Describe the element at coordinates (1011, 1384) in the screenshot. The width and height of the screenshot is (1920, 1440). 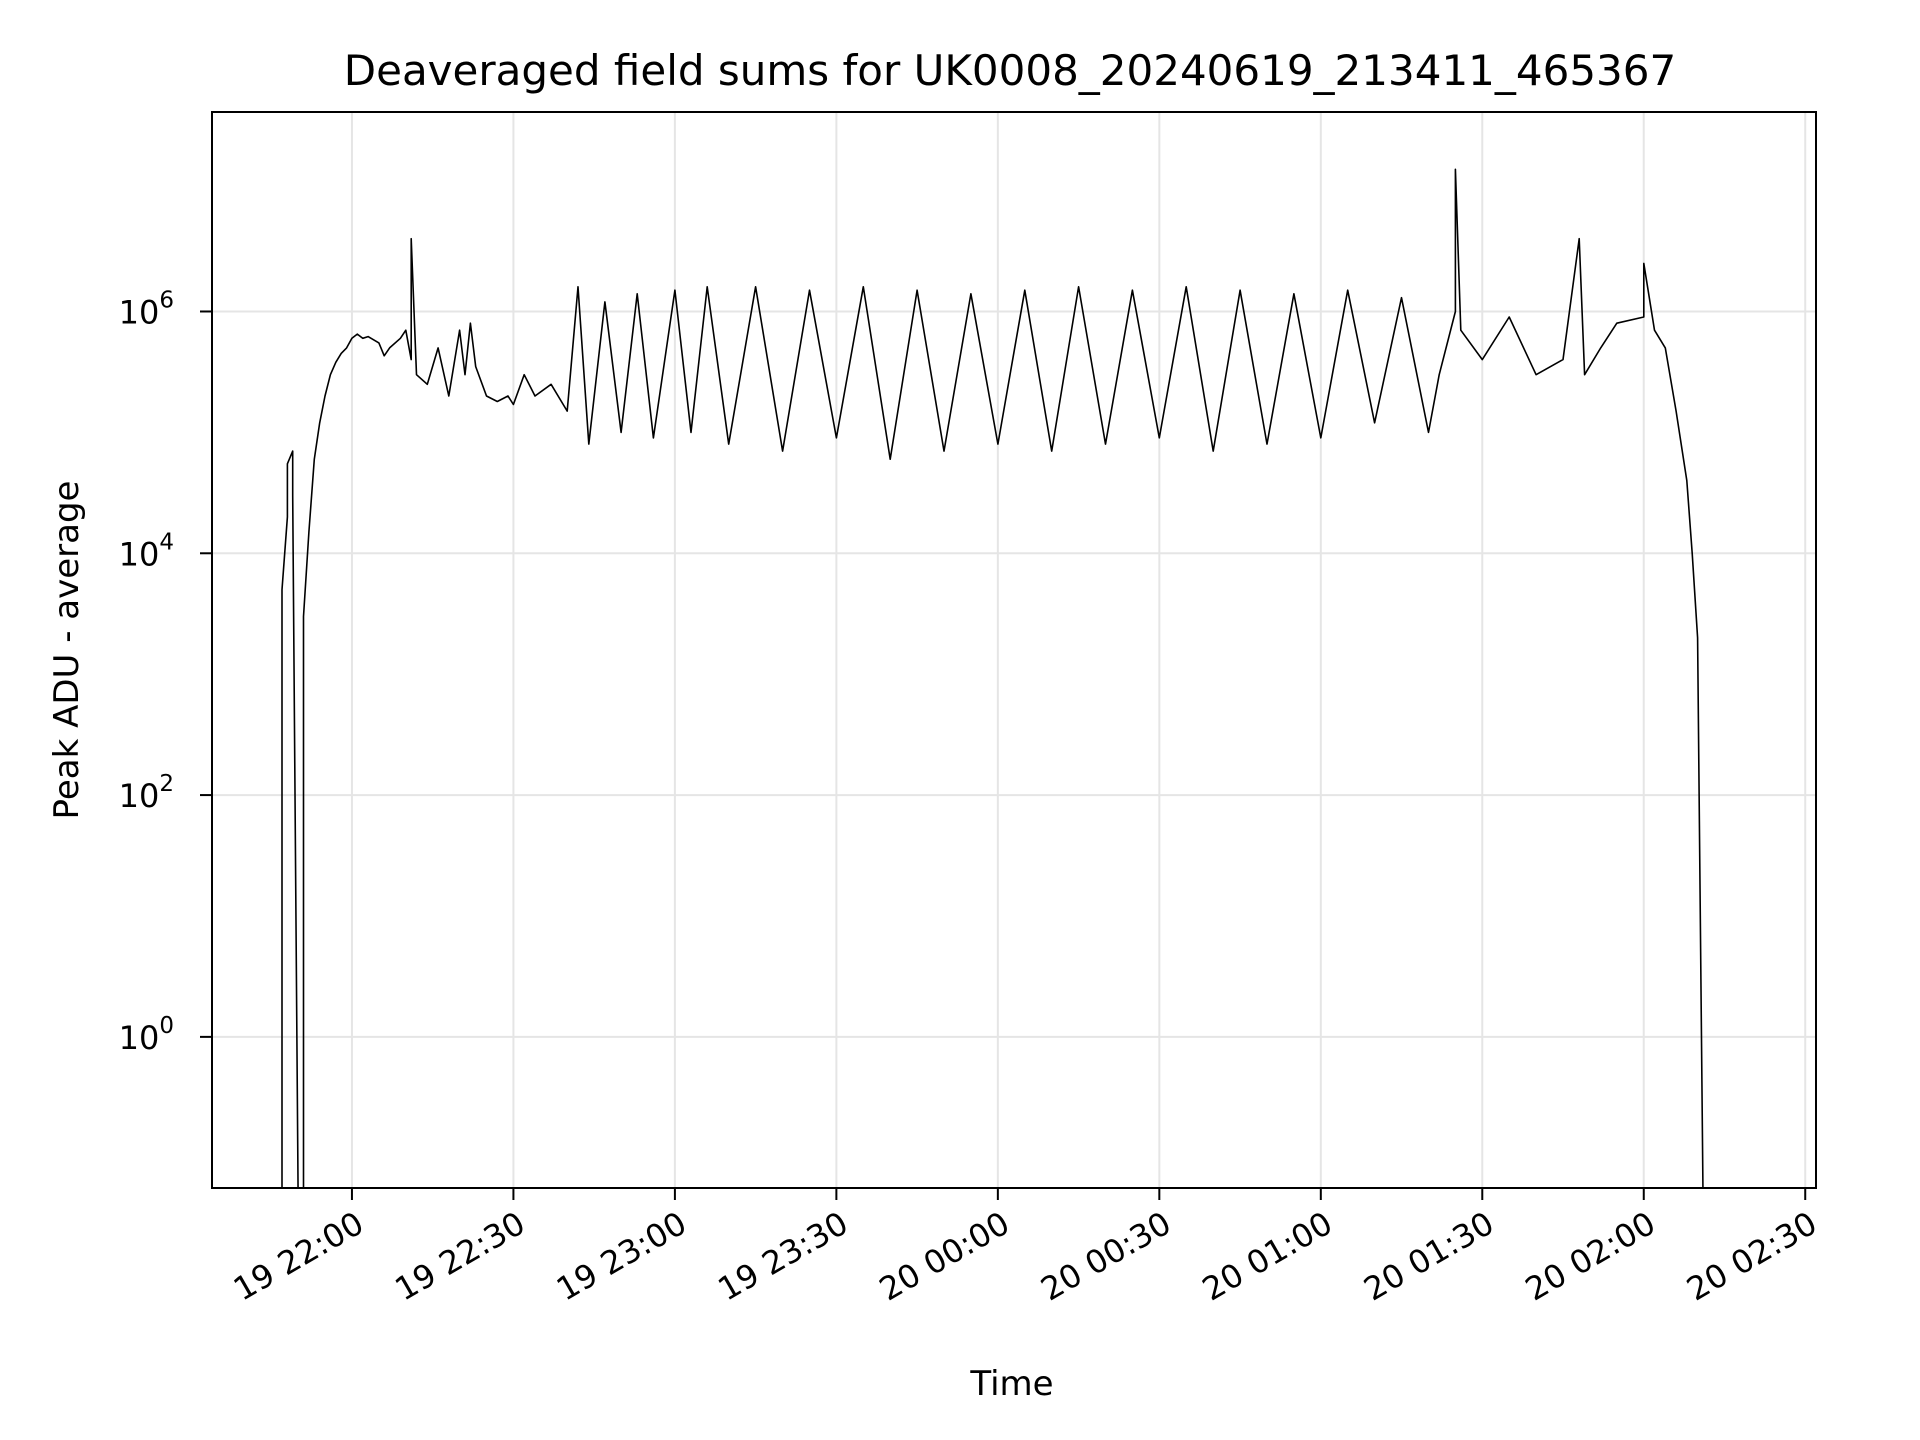
I see `x-axis-label: Time` at that location.